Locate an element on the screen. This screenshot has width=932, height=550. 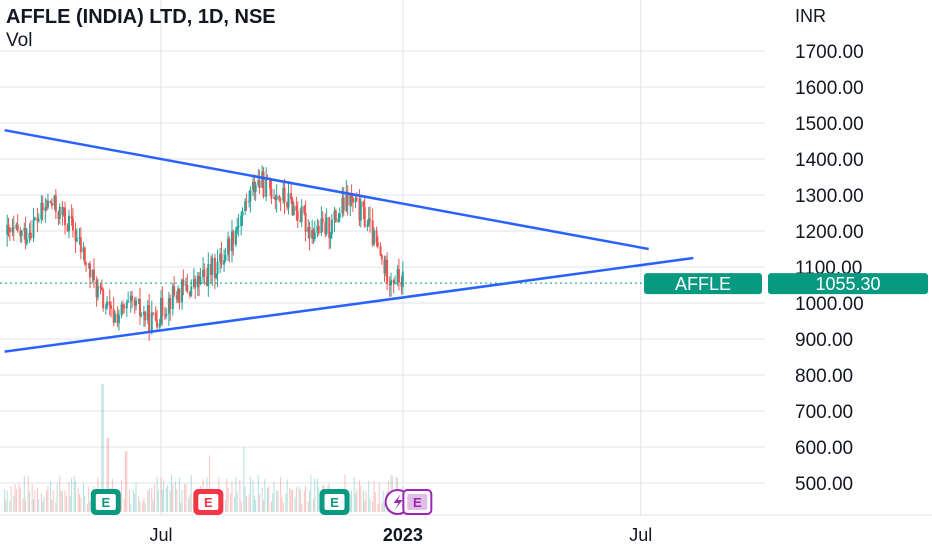
y-tick-label: 800.00 is located at coordinates (824, 376).